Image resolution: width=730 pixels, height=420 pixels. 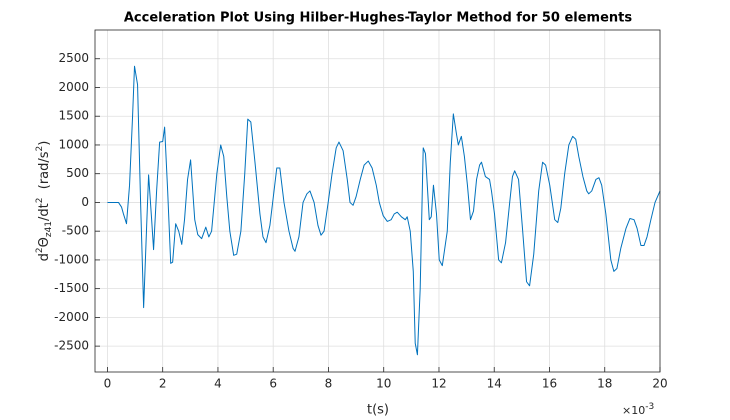 I want to click on x-axis-label: t(s), so click(x=378, y=410).